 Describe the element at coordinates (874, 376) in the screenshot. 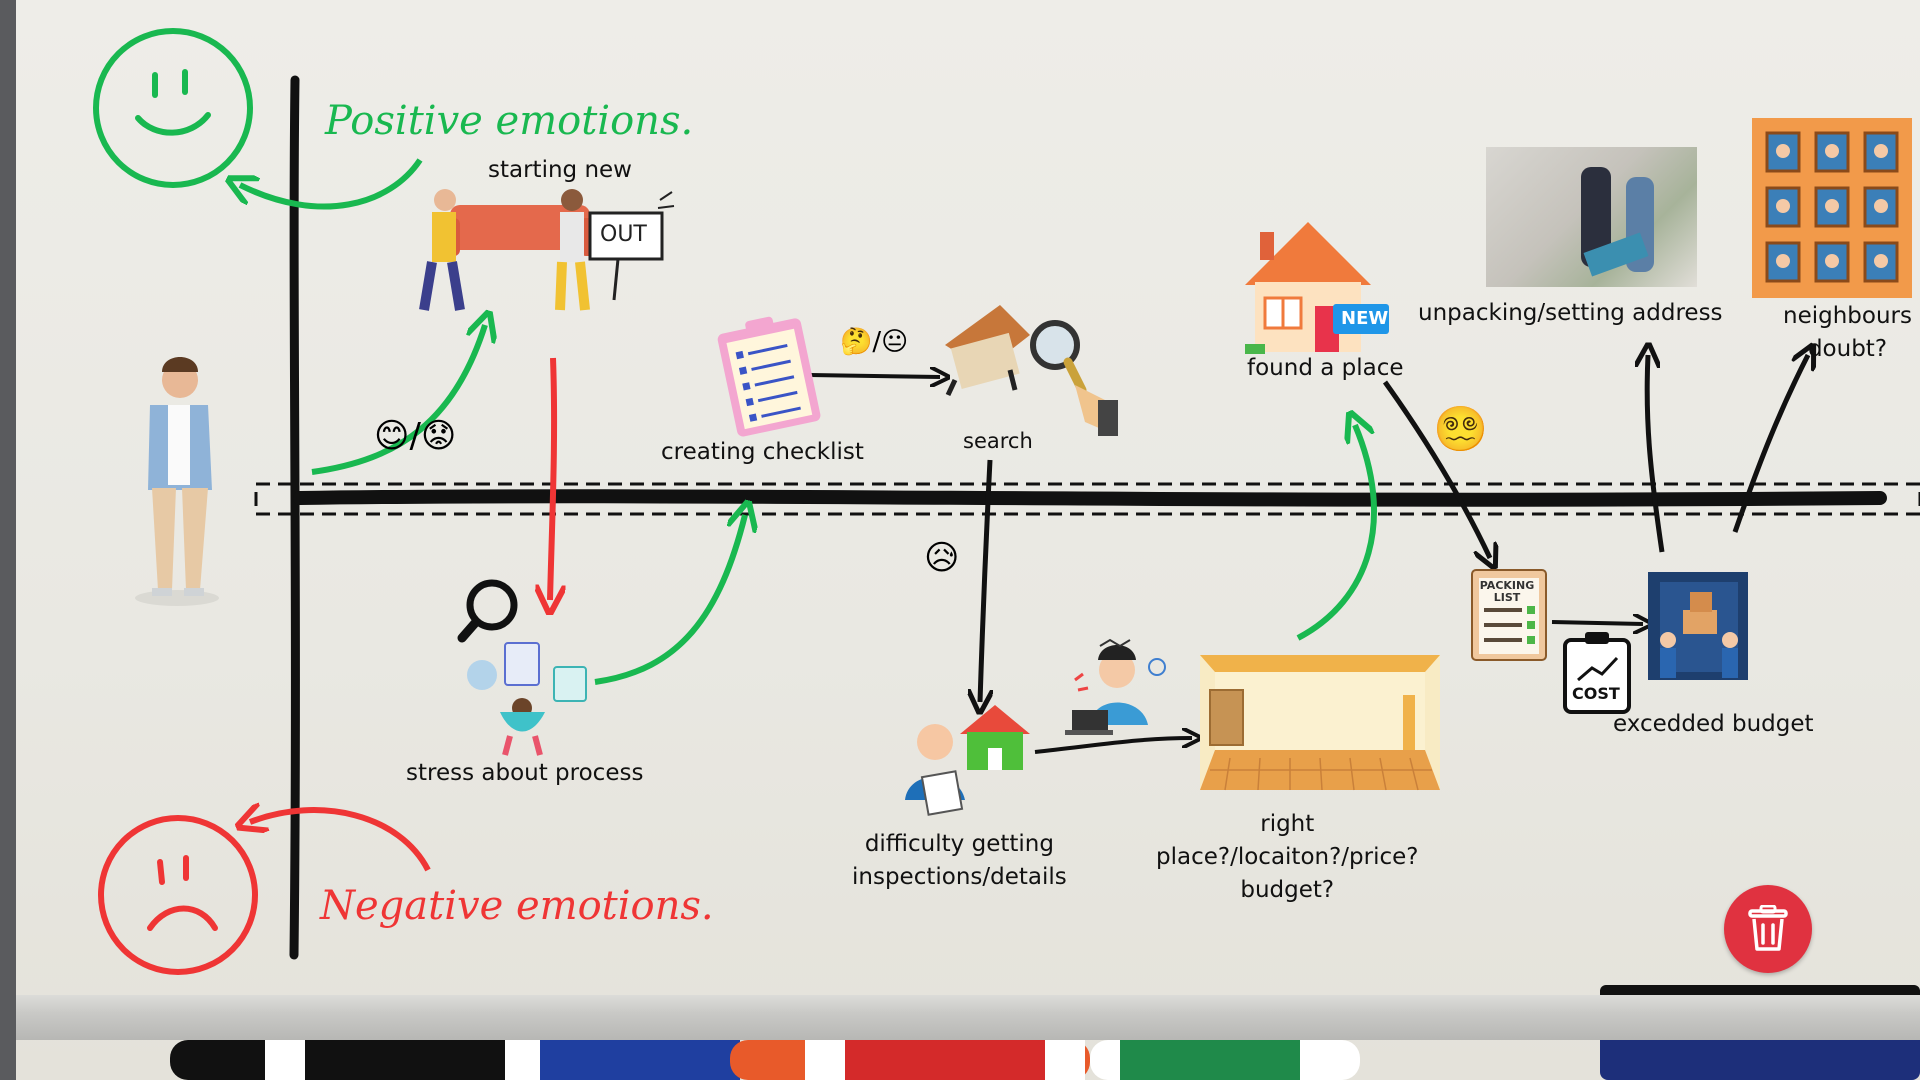

I see `arrow-checklist-to-search` at that location.